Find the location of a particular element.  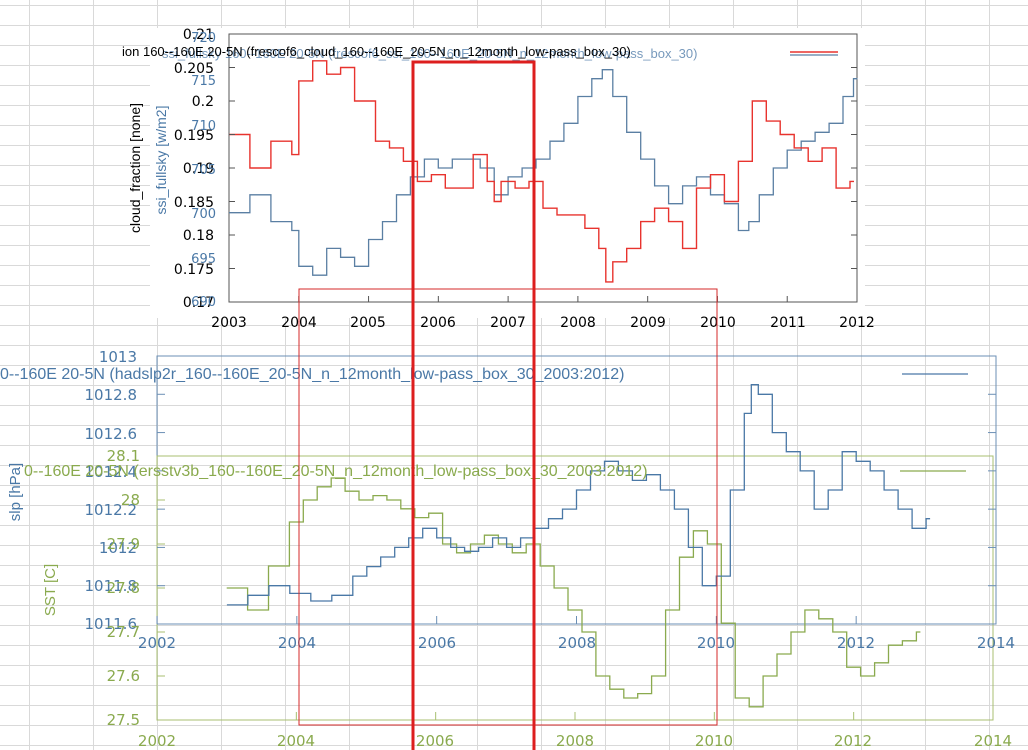

cloud-y-tick-label: 0.195 is located at coordinates (194, 136).